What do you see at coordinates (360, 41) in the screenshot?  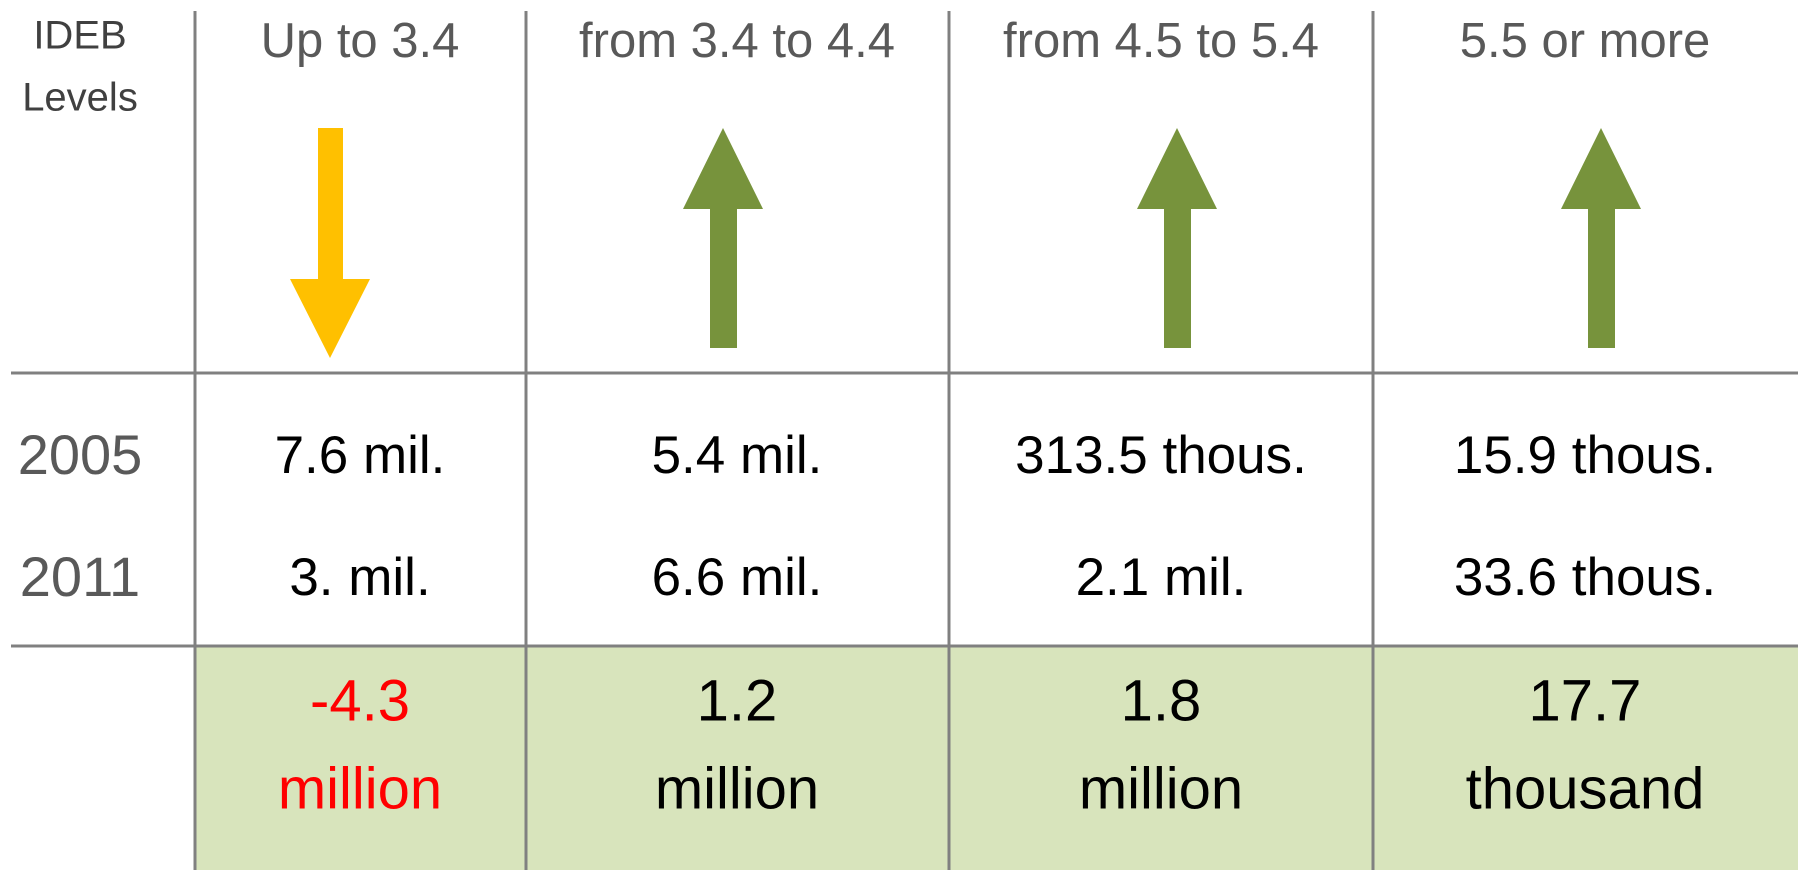 I see `column-header: Up to 3.4` at bounding box center [360, 41].